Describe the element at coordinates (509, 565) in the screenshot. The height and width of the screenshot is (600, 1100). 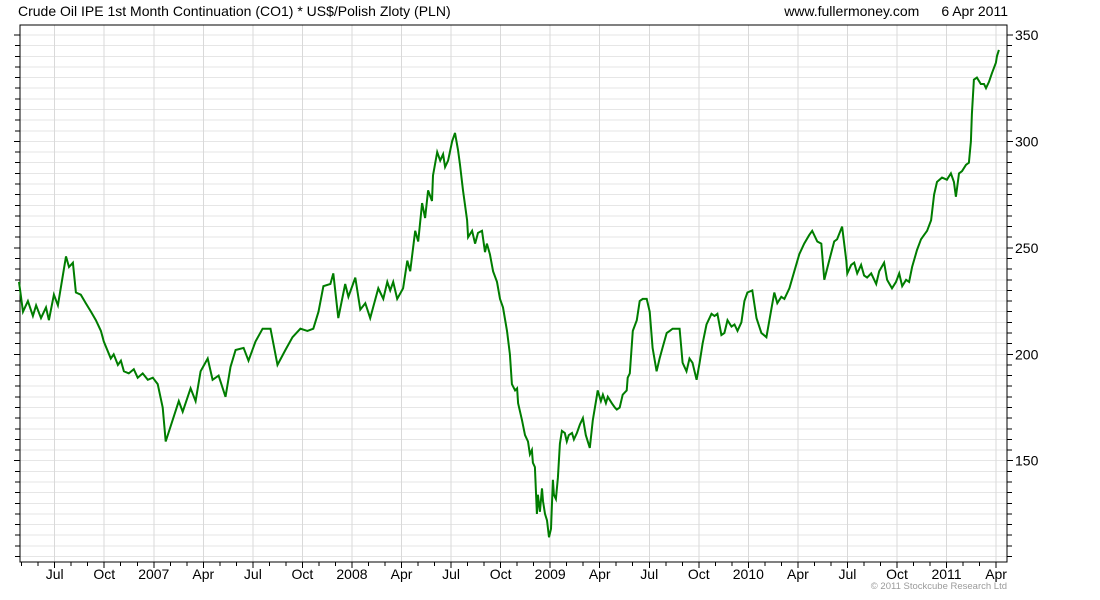
I see `x-ticks` at that location.